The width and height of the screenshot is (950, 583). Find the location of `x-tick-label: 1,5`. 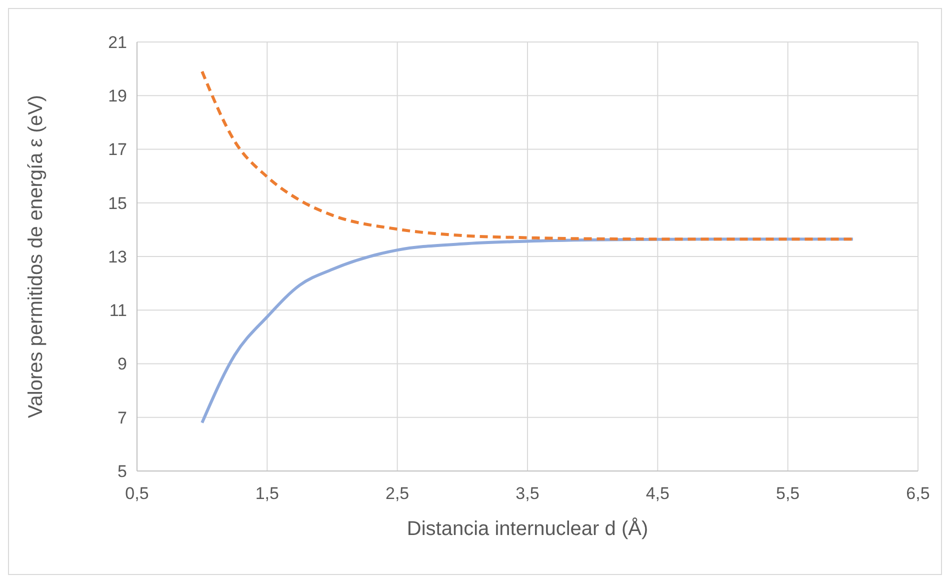

x-tick-label: 1,5 is located at coordinates (267, 493).